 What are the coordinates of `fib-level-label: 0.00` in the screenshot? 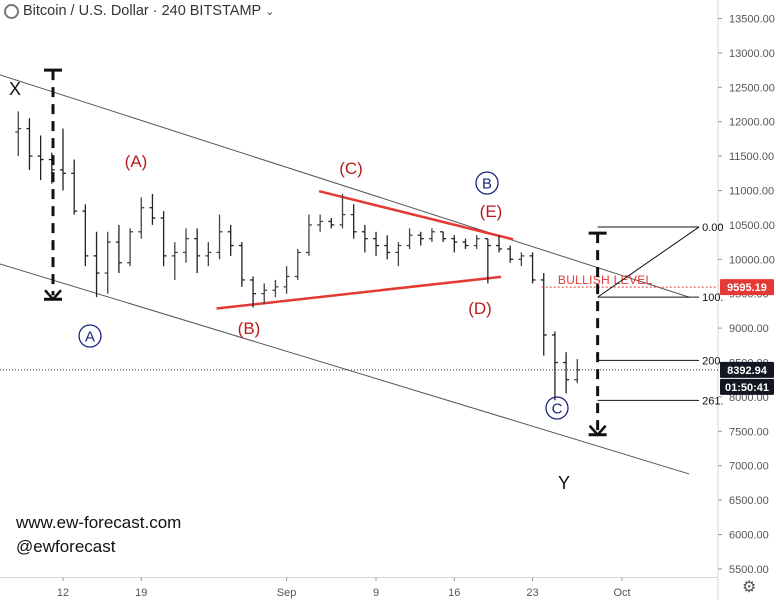 It's located at (712, 228).